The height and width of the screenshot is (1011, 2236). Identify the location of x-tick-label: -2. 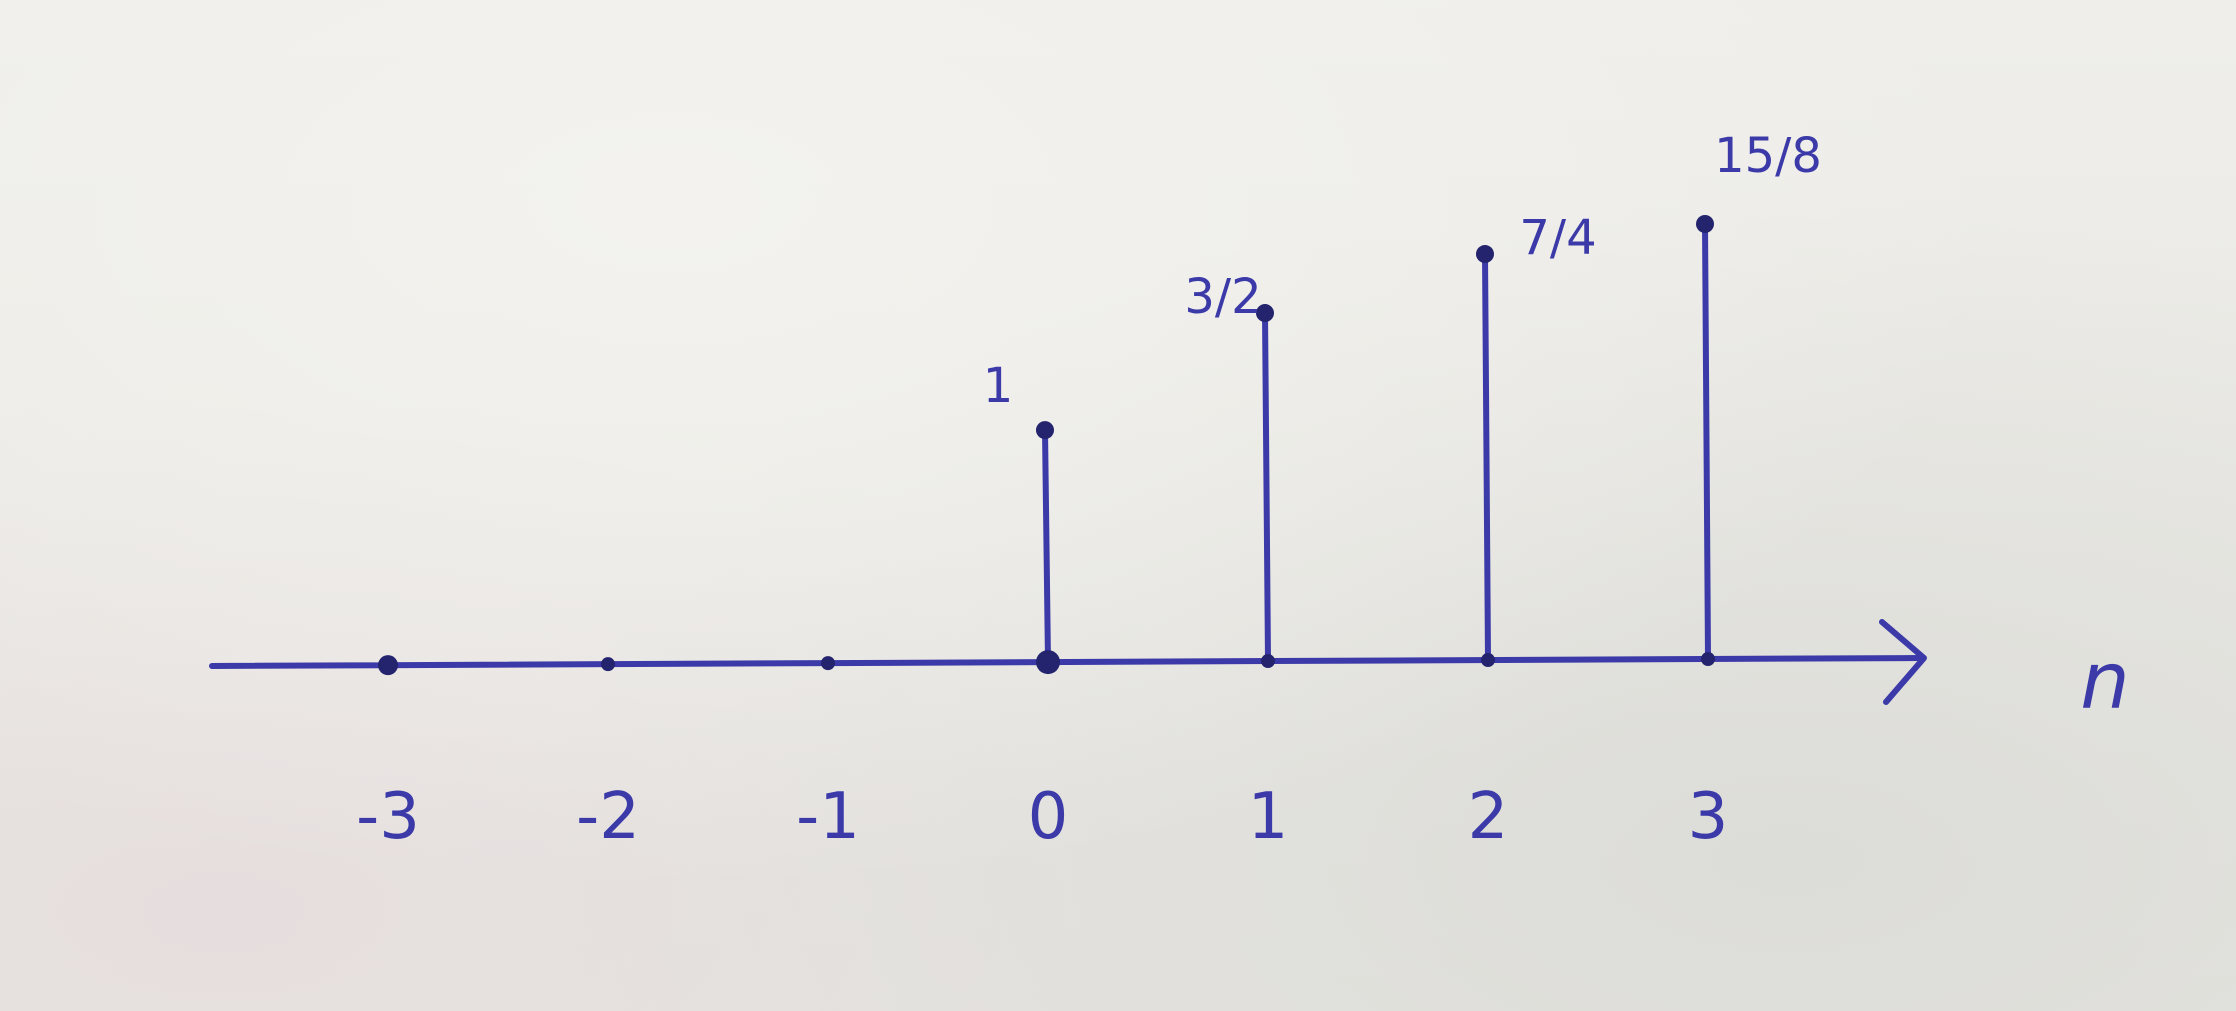
(608, 817).